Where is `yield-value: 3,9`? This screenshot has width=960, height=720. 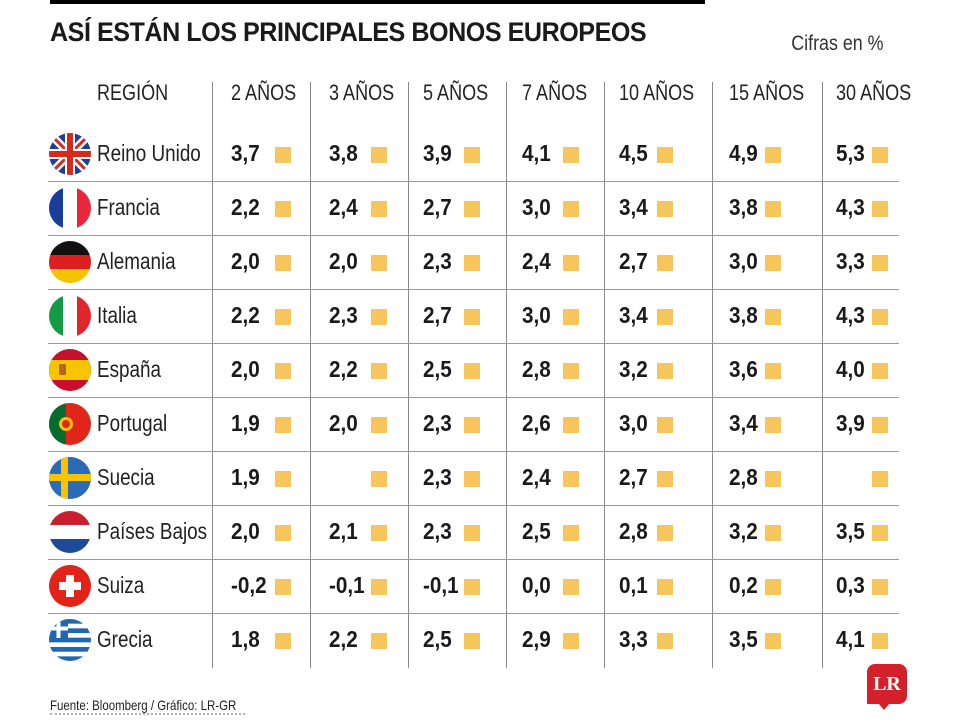 yield-value: 3,9 is located at coordinates (437, 153).